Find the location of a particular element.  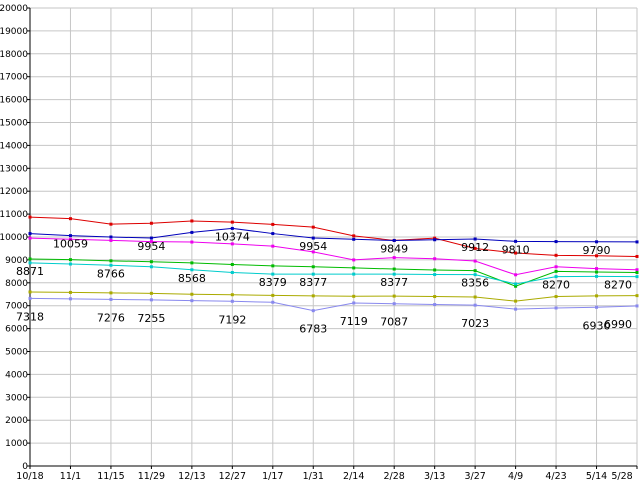

y-axis-label: 12000 is located at coordinates (14, 192).